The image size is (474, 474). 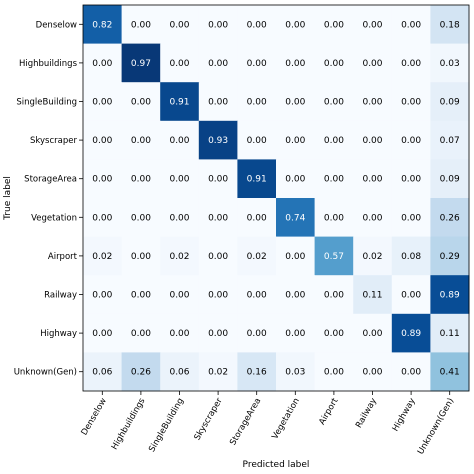 I want to click on cell-value-label: 0.29, so click(x=450, y=257).